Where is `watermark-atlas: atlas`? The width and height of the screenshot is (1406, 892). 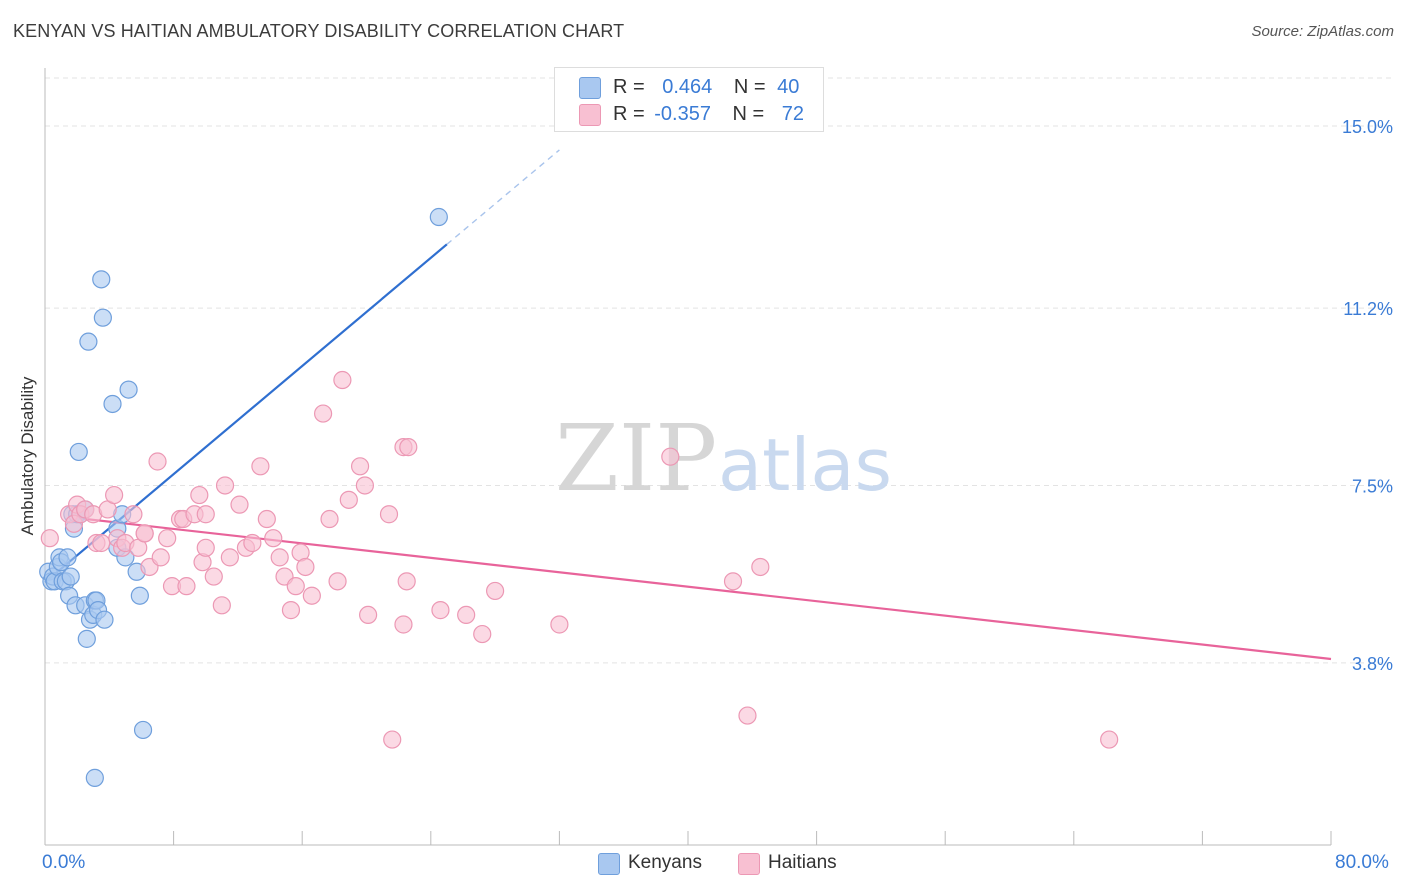 watermark-atlas: atlas is located at coordinates (805, 465).